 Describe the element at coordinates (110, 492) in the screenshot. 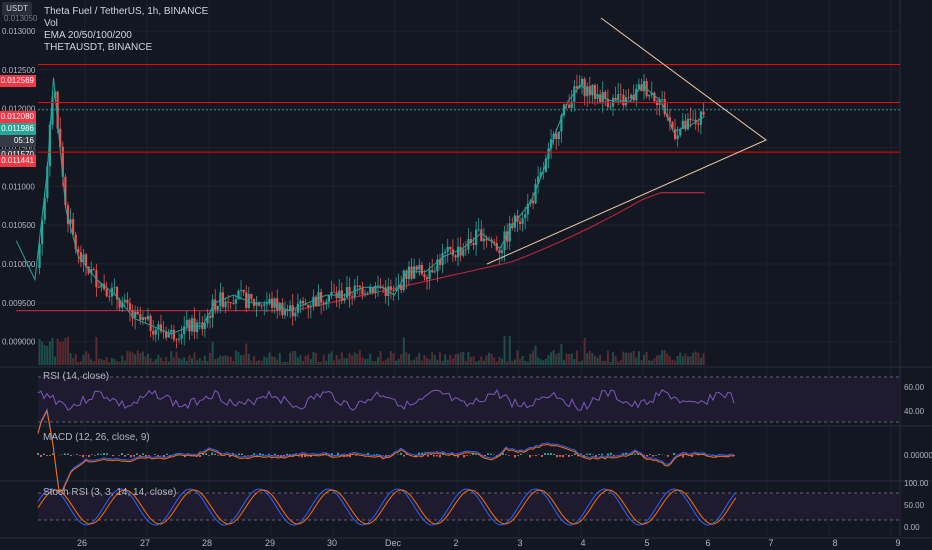

I see `stoch-pane-label: Stoch RSI (3, 3, 14, 14, close)` at that location.